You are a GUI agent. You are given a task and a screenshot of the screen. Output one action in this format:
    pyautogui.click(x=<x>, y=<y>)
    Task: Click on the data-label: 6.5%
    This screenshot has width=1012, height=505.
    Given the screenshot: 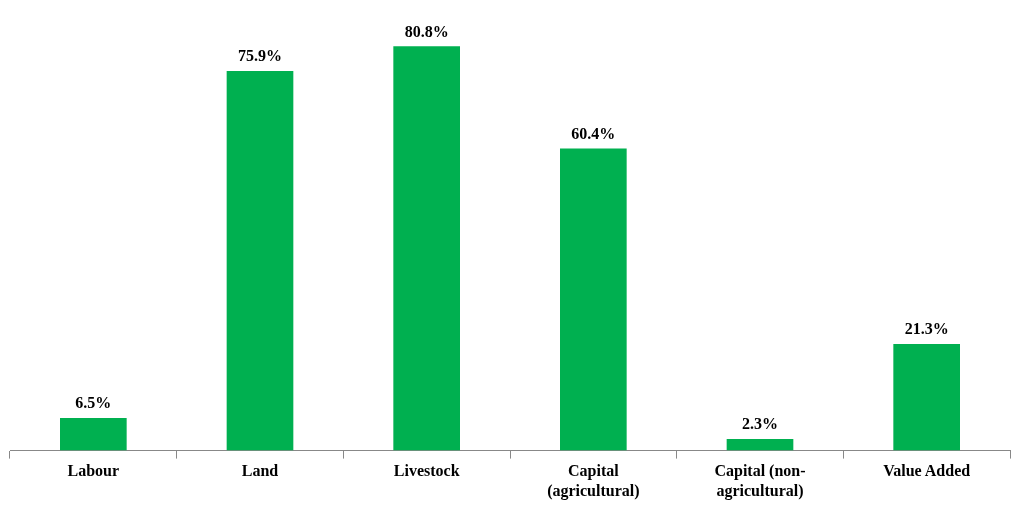 What is the action you would take?
    pyautogui.click(x=93, y=403)
    